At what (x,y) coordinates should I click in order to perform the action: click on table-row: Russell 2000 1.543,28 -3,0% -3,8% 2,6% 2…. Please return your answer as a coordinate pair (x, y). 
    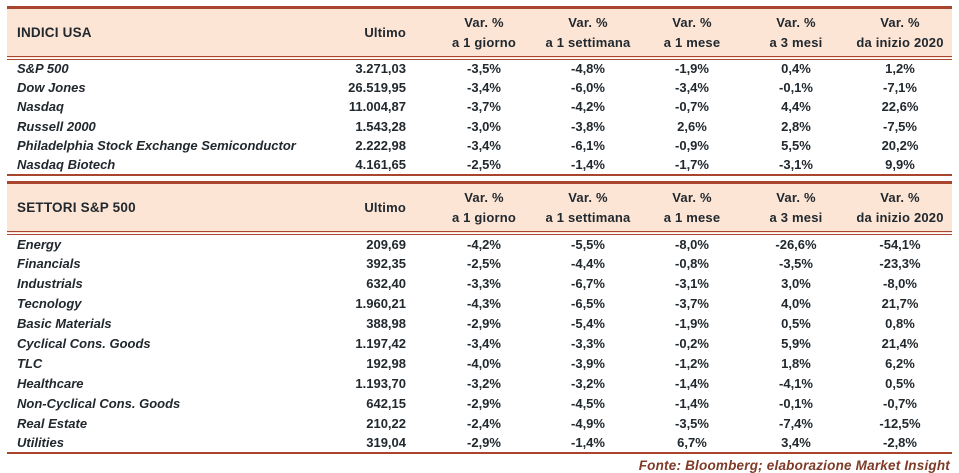
    Looking at the image, I should click on (479, 127).